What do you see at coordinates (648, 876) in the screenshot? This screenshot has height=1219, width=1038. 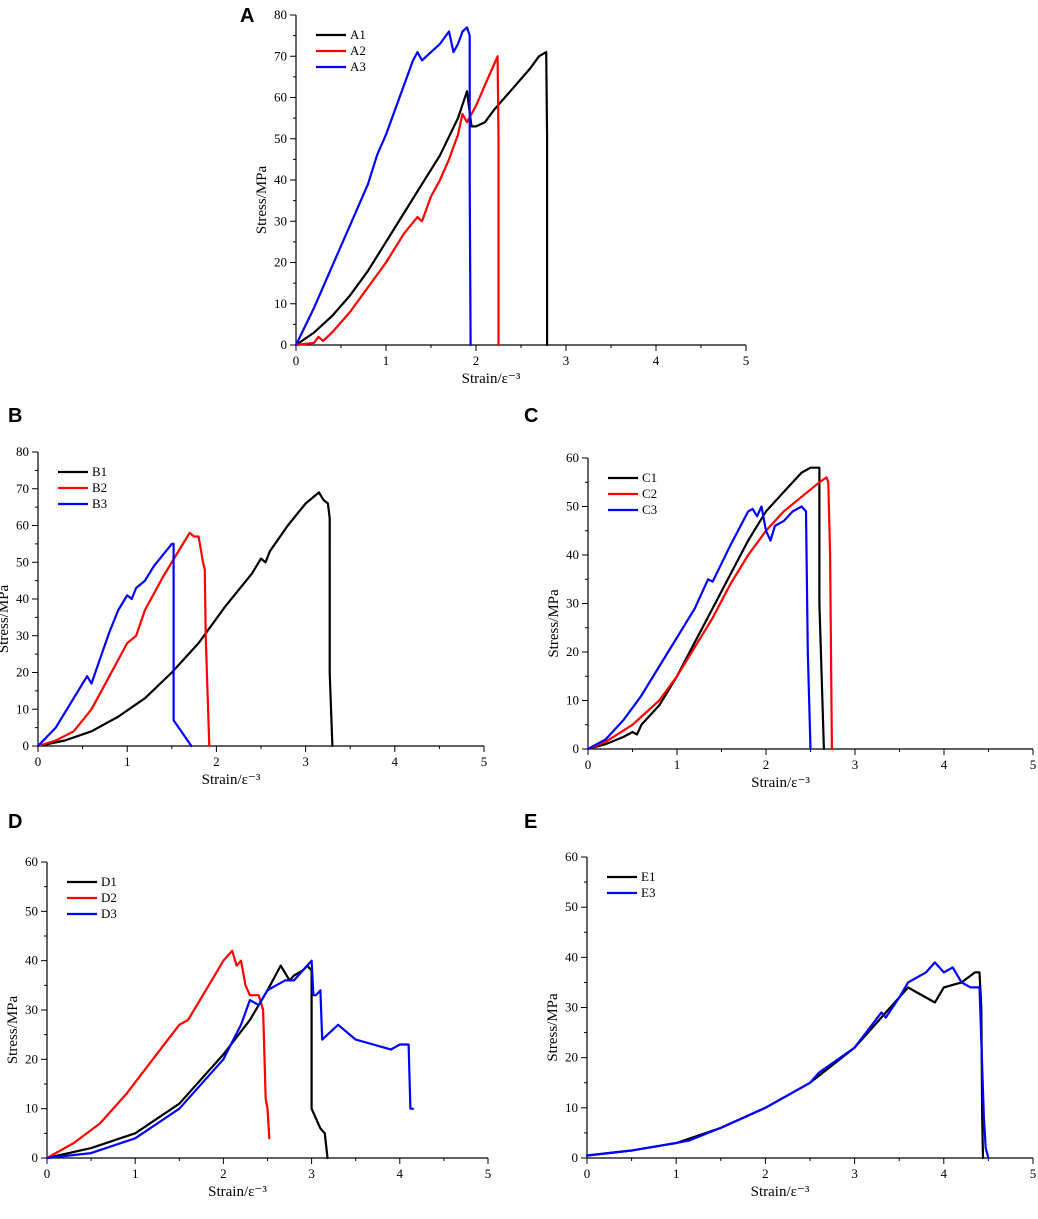 I see `legend-label-e1: E1` at bounding box center [648, 876].